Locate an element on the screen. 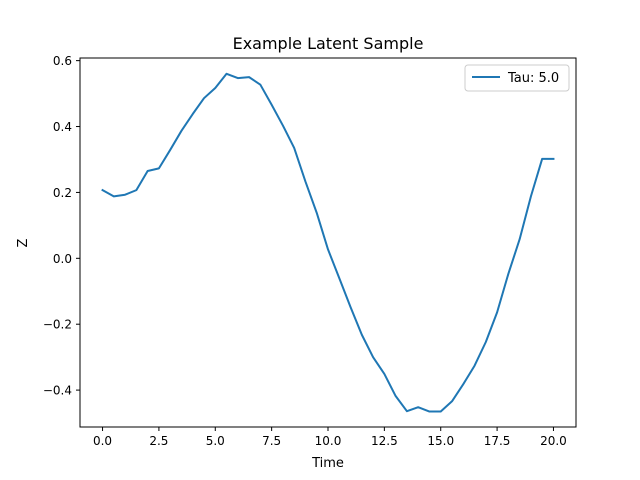 The width and height of the screenshot is (640, 480). x-axis-label: Time is located at coordinates (327, 463).